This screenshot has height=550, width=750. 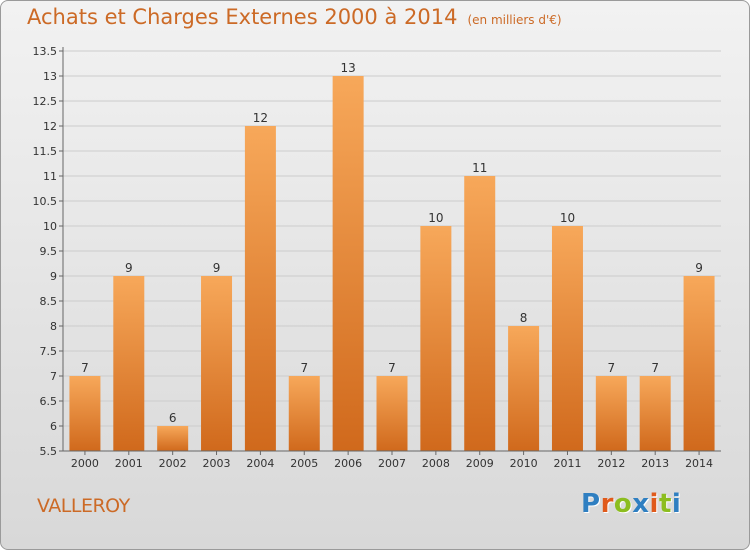 What do you see at coordinates (623, 504) in the screenshot?
I see `logo-letter: o` at bounding box center [623, 504].